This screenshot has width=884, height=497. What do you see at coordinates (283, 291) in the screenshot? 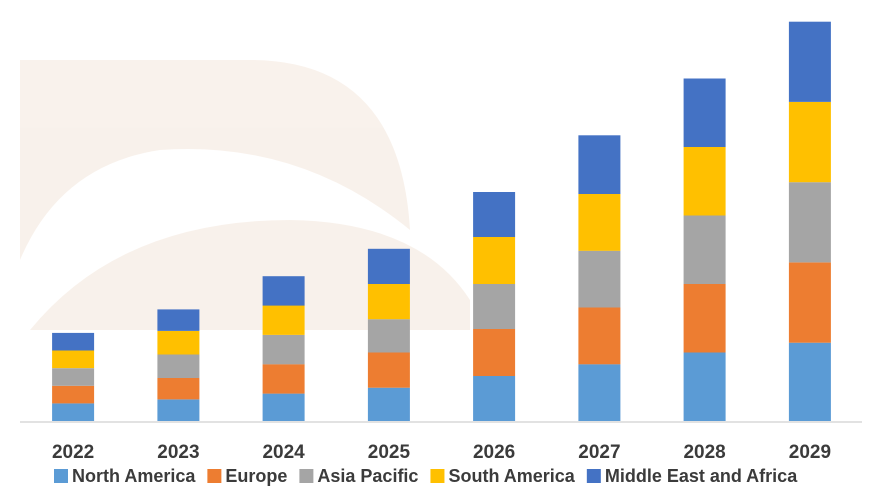
I see `bar-2024-middle-east-and-africa` at bounding box center [283, 291].